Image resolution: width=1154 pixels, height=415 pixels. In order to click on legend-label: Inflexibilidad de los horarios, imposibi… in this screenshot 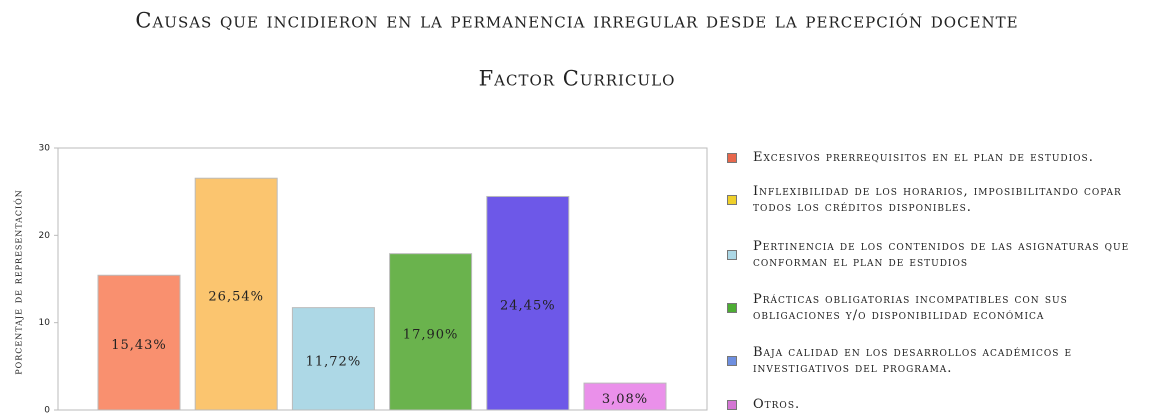, I will do `click(937, 199)`.